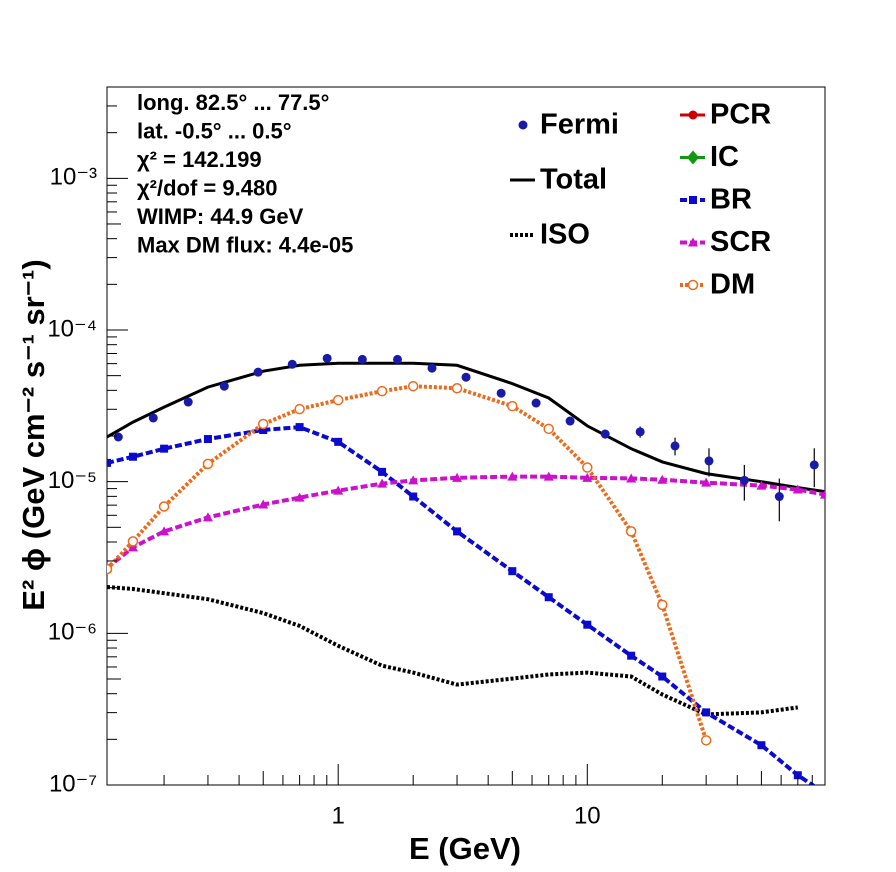 This screenshot has height=872, width=896. I want to click on legend-label: DM, so click(732, 285).